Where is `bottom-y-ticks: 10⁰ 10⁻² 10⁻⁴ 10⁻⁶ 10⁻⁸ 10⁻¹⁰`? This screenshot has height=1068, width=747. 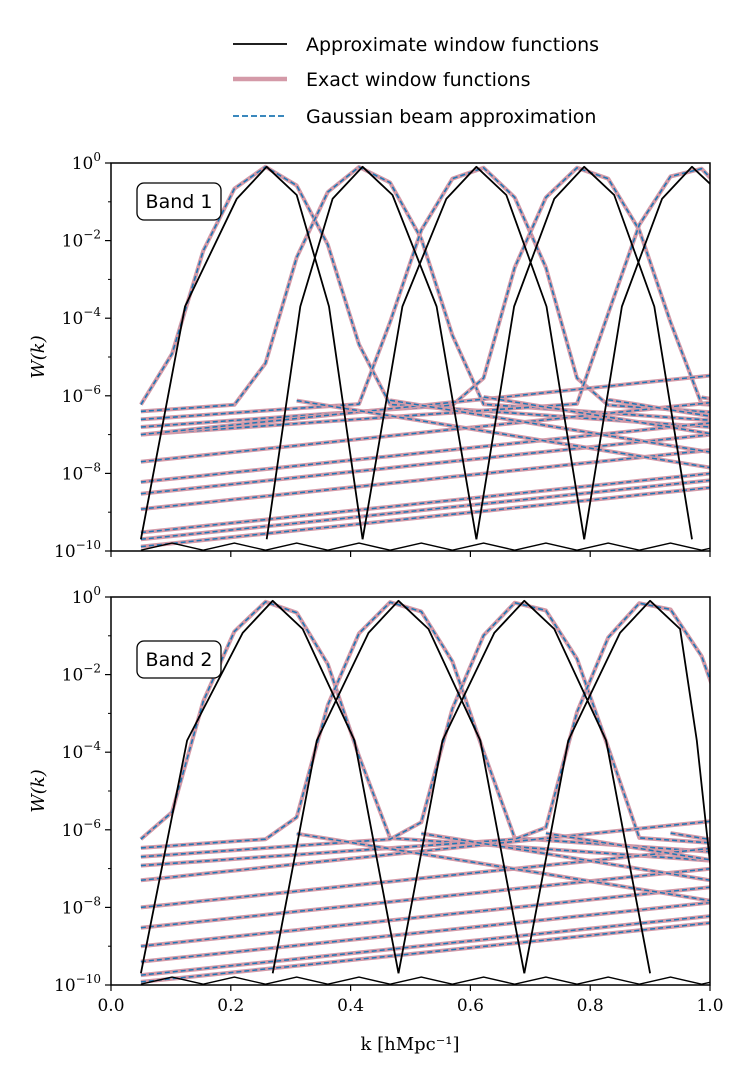 bottom-y-ticks: 10⁰ 10⁻² 10⁻⁴ 10⁻⁶ 10⁻⁸ 10⁻¹⁰ is located at coordinates (82, 790).